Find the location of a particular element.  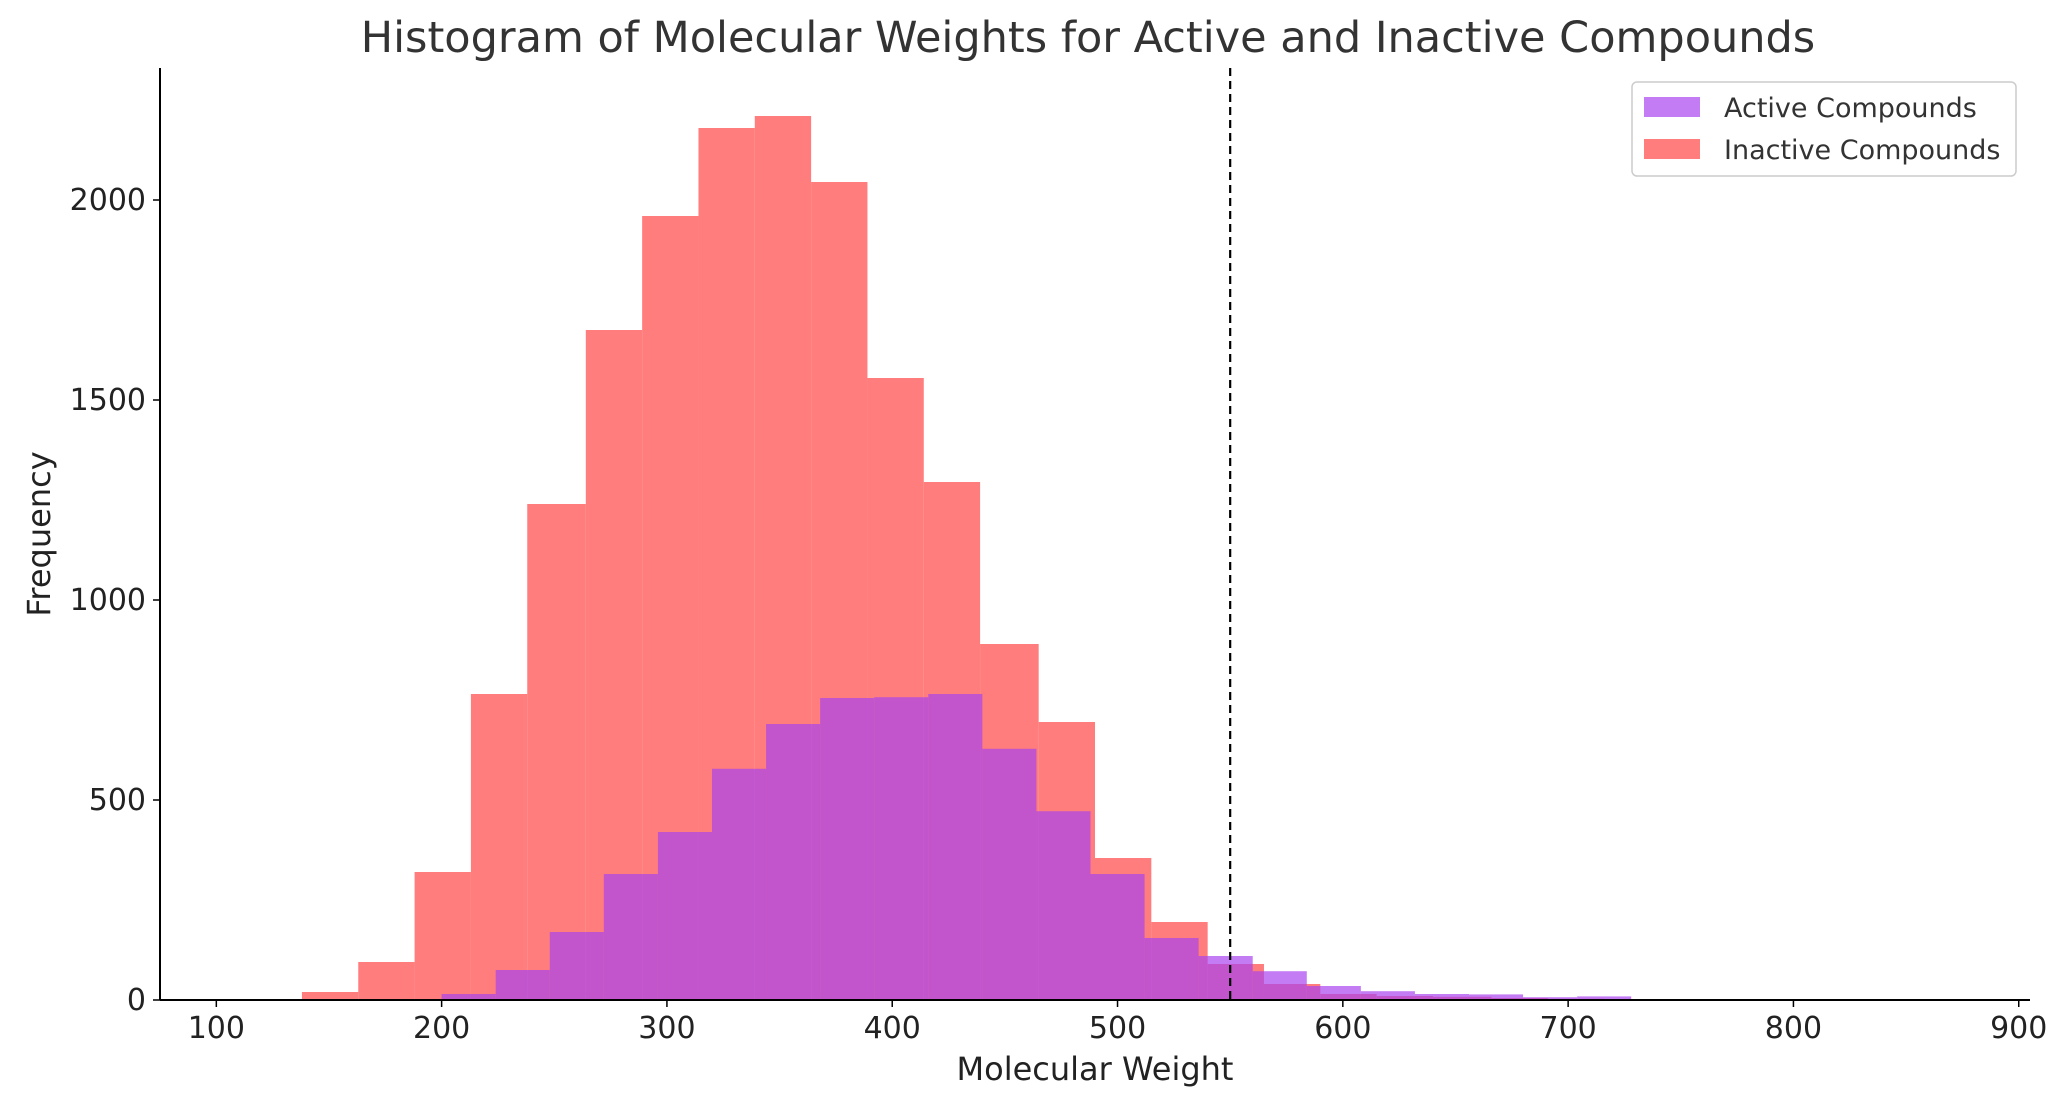

y-tick-label: 0 is located at coordinates (136, 1000).